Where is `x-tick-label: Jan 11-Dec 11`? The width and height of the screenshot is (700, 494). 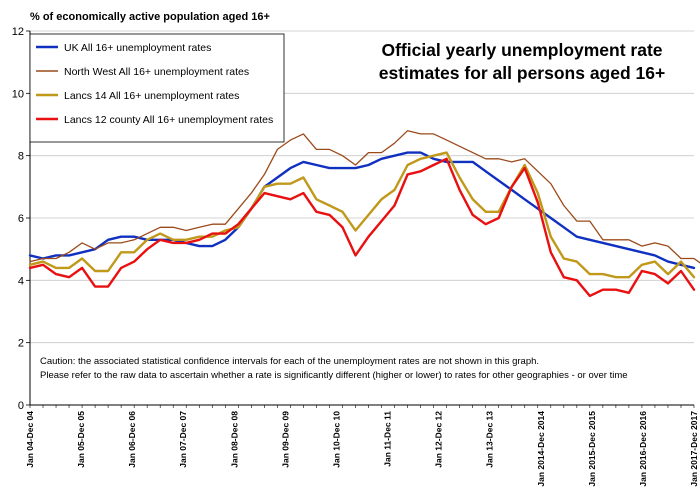
x-tick-label: Jan 11-Dec 11 is located at coordinates (388, 439).